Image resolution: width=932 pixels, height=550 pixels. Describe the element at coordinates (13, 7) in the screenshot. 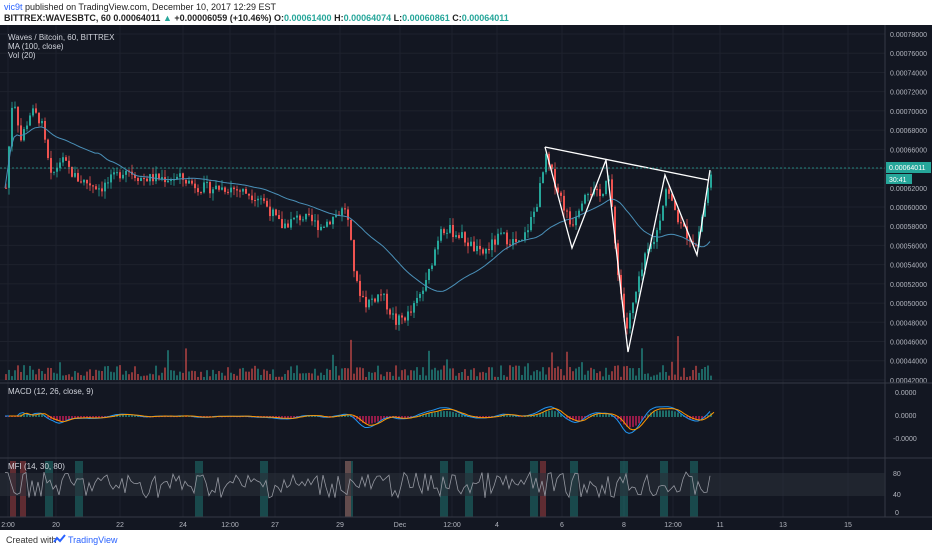

I see `author-link: vic9t` at that location.